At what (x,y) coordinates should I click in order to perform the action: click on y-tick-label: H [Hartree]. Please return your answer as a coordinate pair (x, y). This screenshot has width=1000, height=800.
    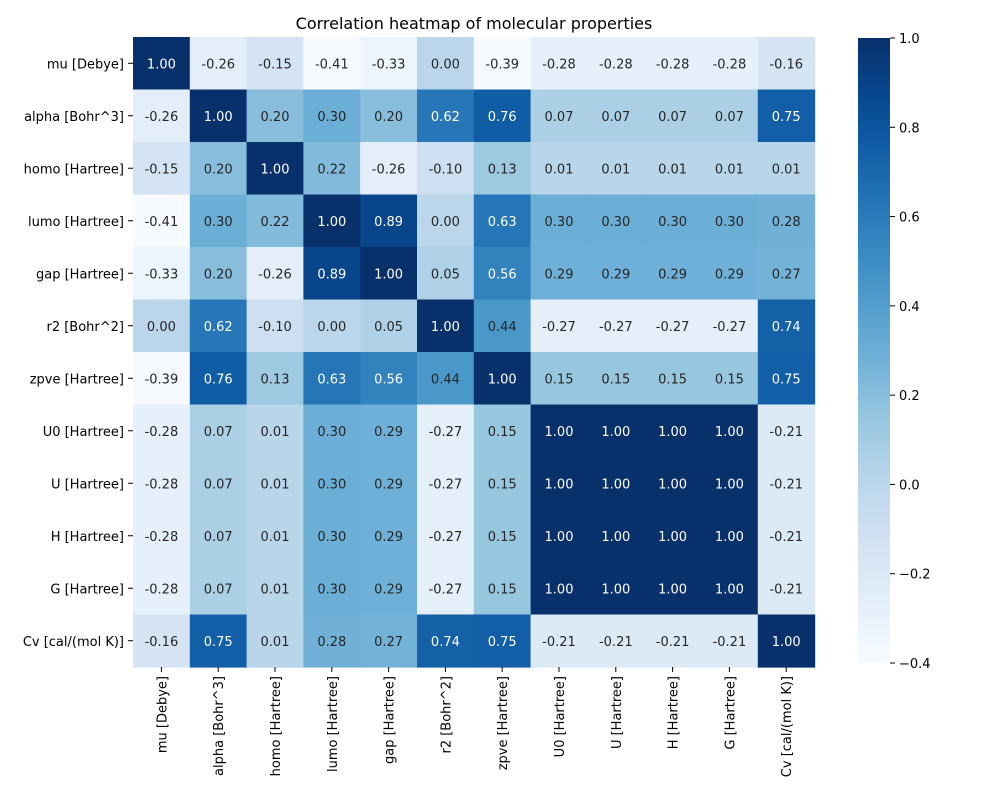
    Looking at the image, I should click on (87, 537).